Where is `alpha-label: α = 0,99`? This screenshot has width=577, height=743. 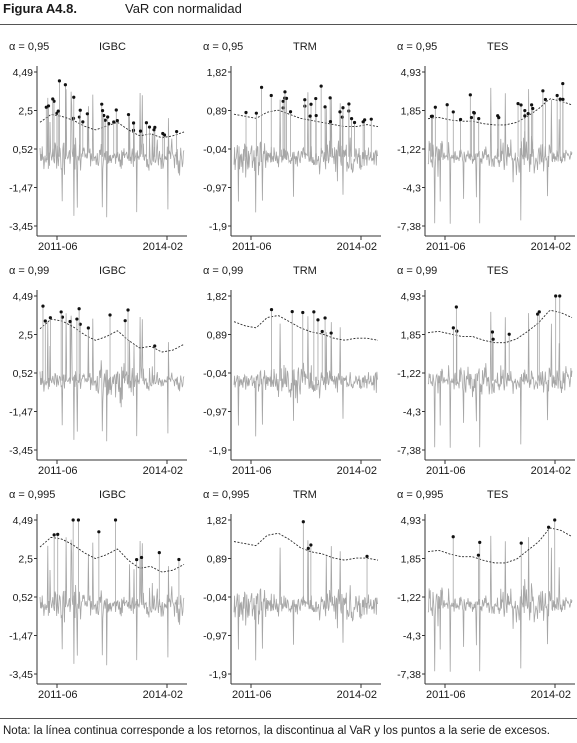 alpha-label: α = 0,99 is located at coordinates (417, 271).